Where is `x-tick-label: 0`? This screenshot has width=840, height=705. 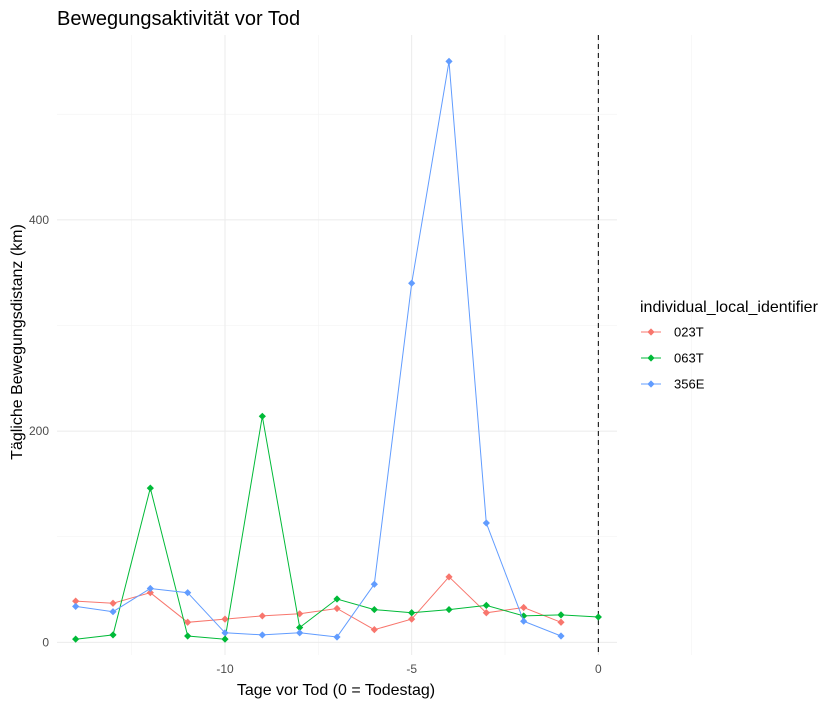 x-tick-label: 0 is located at coordinates (598, 669).